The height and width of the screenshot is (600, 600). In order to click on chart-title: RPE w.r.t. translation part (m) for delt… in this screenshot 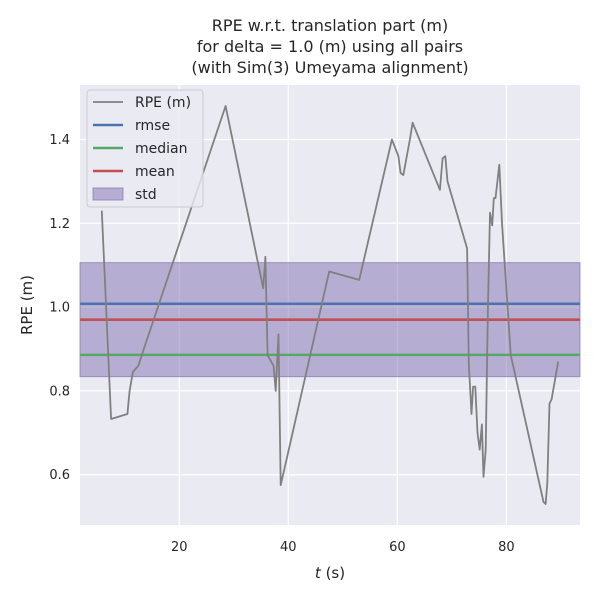, I will do `click(329, 46)`.